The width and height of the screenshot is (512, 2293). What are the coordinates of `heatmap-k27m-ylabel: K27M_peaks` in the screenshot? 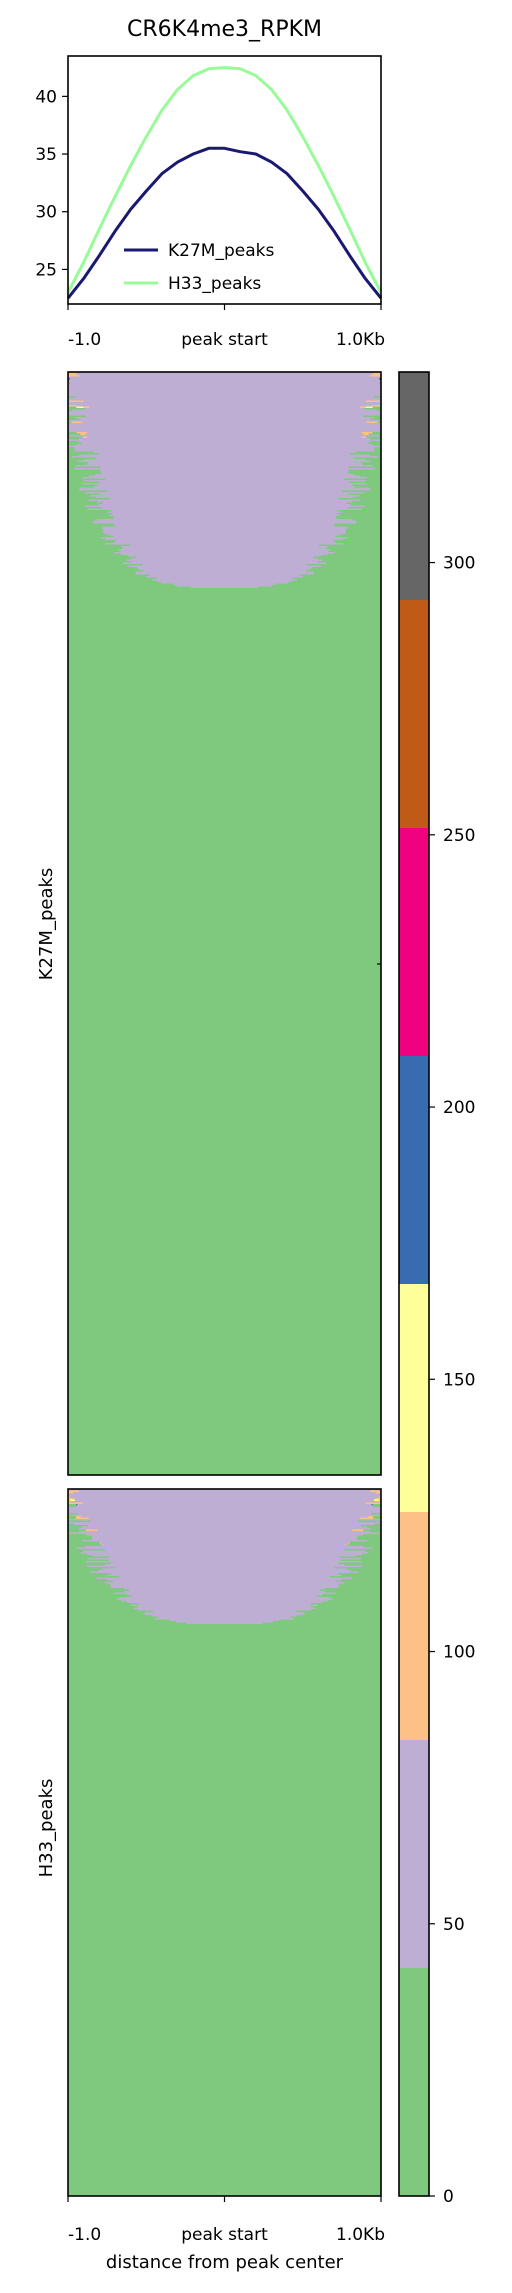 It's located at (46, 924).